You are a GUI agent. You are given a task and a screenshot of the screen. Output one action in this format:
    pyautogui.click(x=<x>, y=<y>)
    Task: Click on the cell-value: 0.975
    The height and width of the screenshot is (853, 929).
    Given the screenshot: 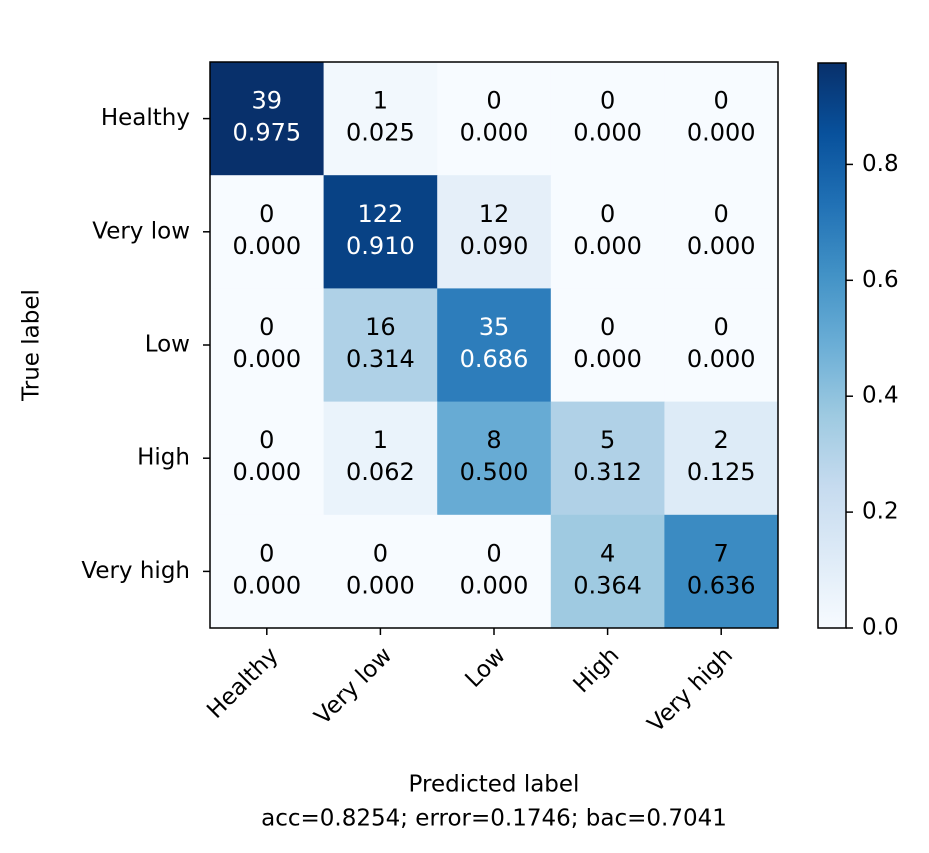 What is the action you would take?
    pyautogui.click(x=266, y=133)
    